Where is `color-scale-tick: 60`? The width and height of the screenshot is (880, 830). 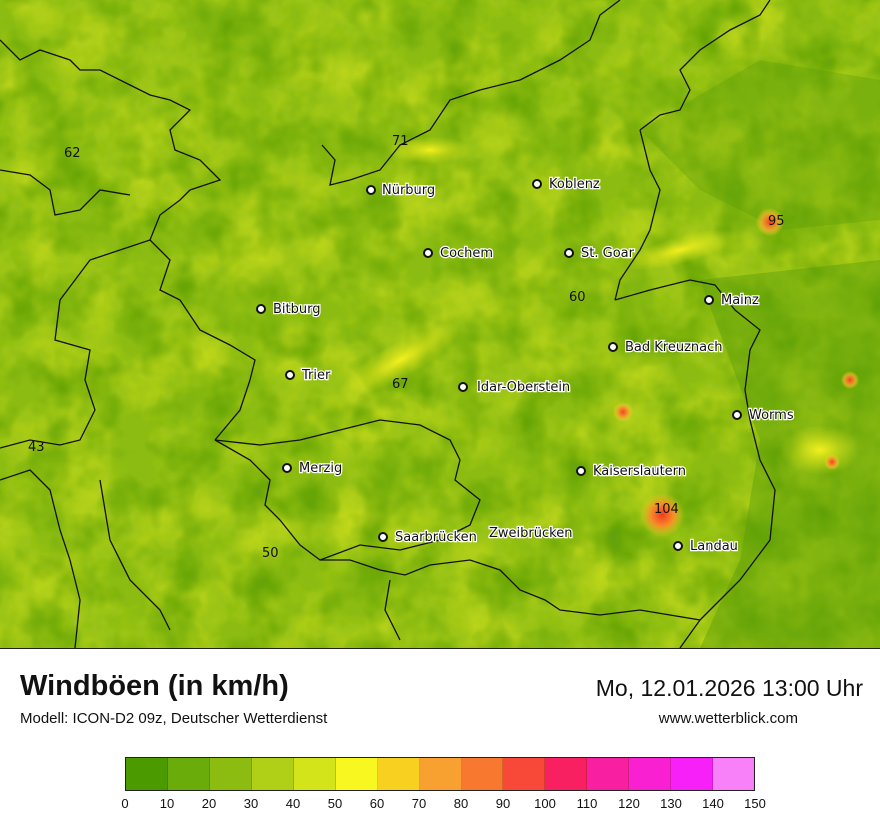 color-scale-tick: 60 is located at coordinates (377, 803).